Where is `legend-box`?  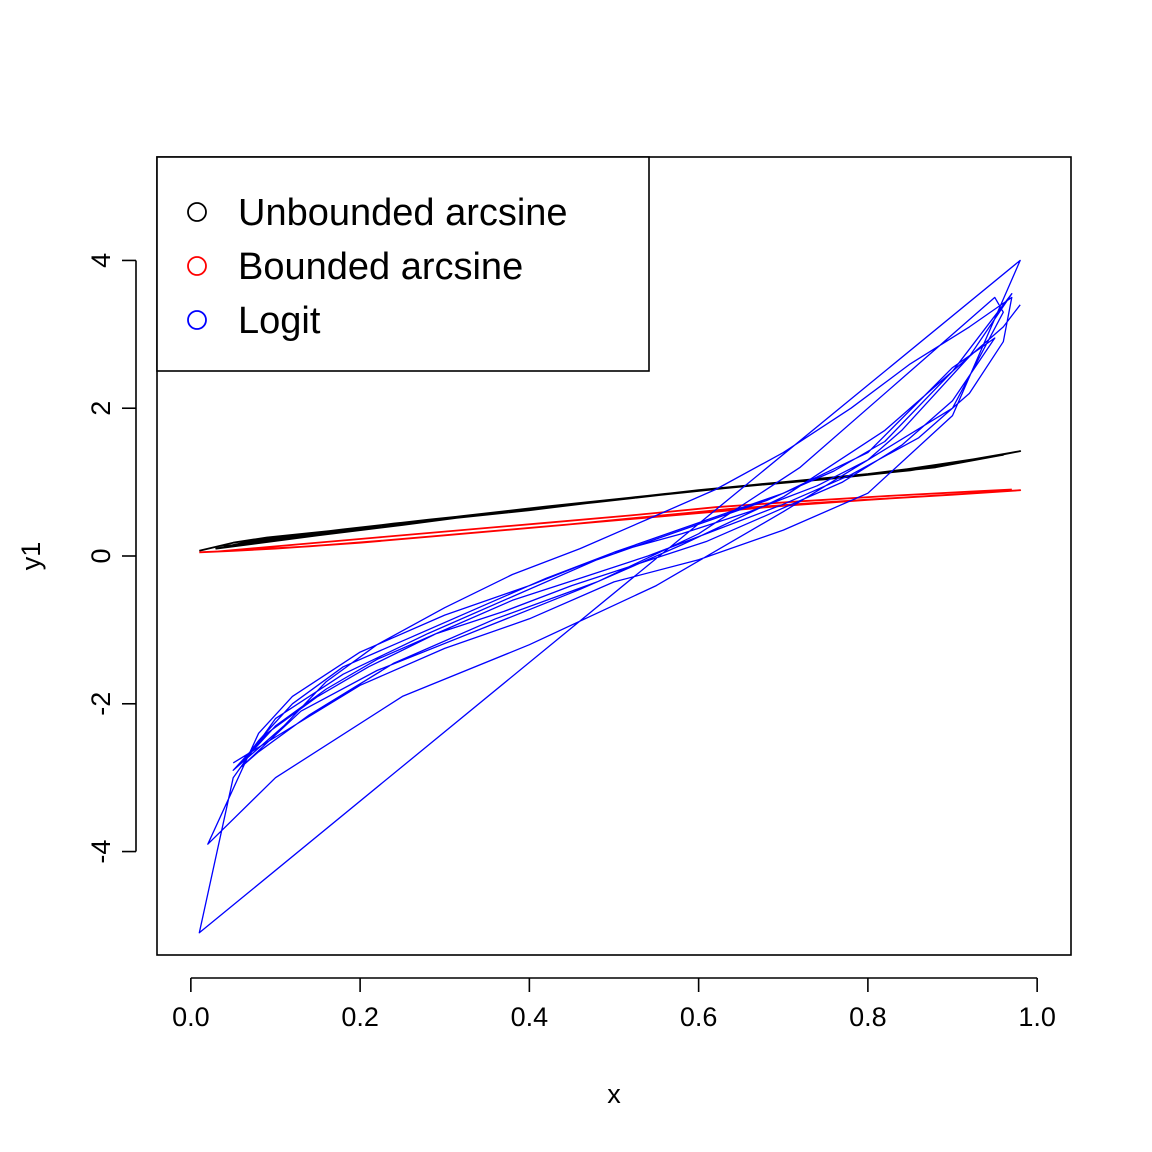
legend-box is located at coordinates (403, 264).